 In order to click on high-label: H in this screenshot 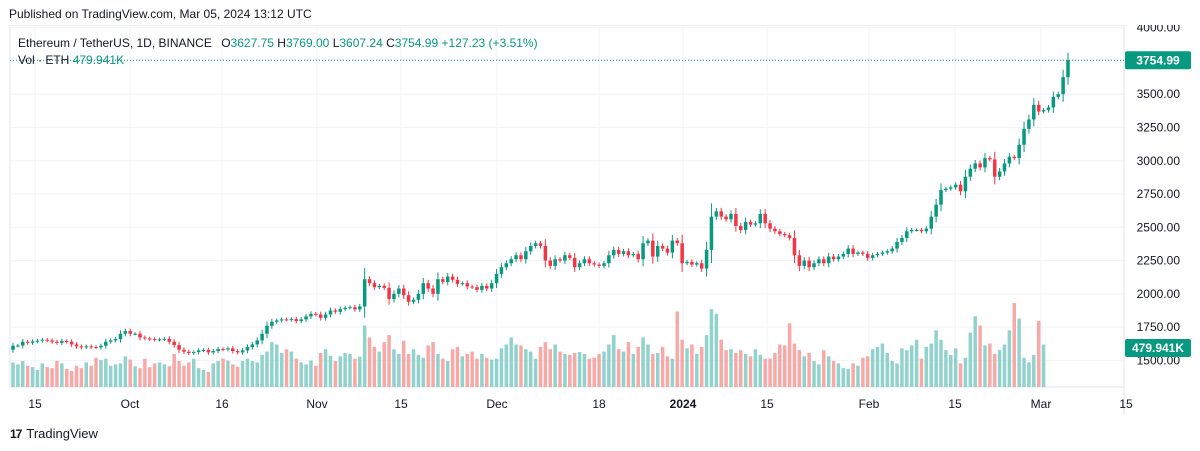, I will do `click(281, 43)`.